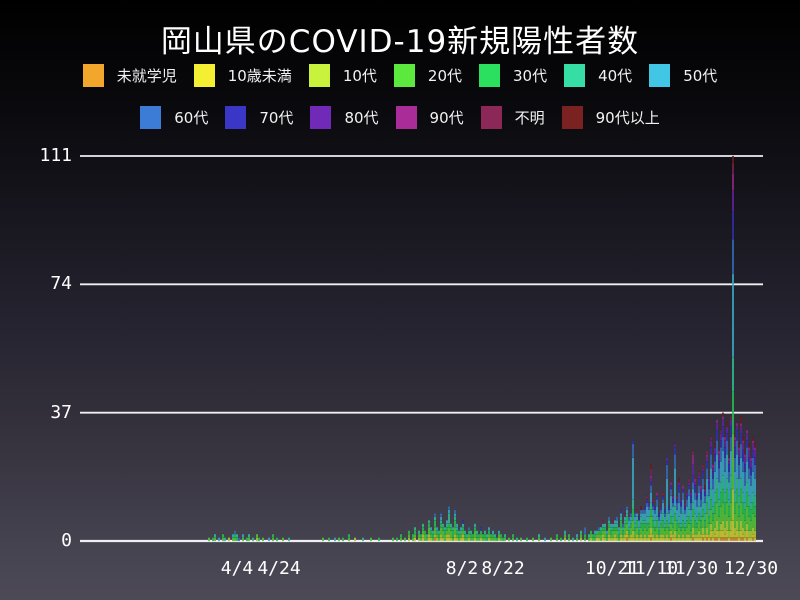 This screenshot has height=600, width=800. I want to click on legend-item-10歳未満: 10歳未満, so click(242, 75).